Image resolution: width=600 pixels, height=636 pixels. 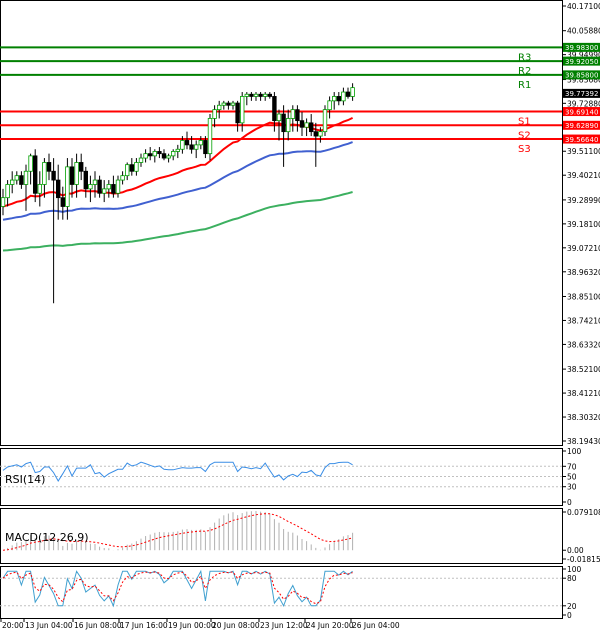 What do you see at coordinates (177, 471) in the screenshot?
I see `rsi-line` at bounding box center [177, 471].